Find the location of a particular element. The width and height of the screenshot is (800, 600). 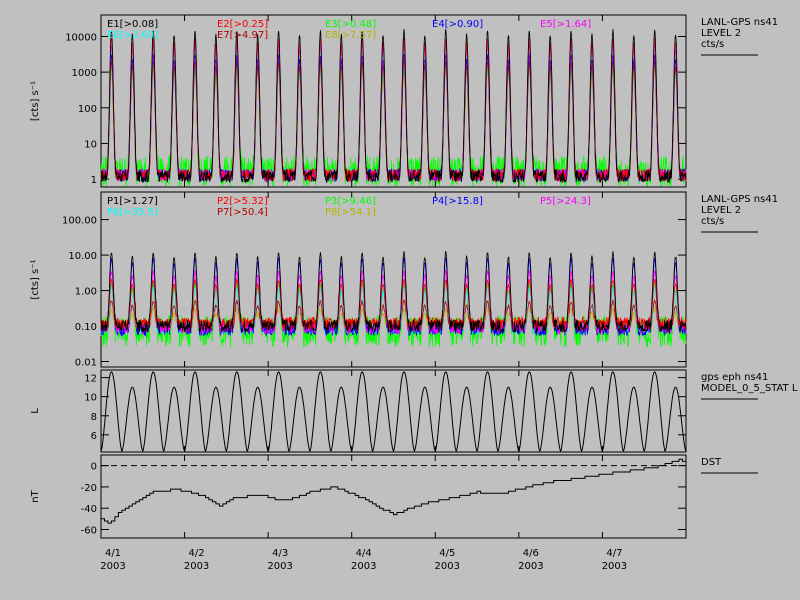

electrons-ytick-label: 10000 is located at coordinates (81, 37).